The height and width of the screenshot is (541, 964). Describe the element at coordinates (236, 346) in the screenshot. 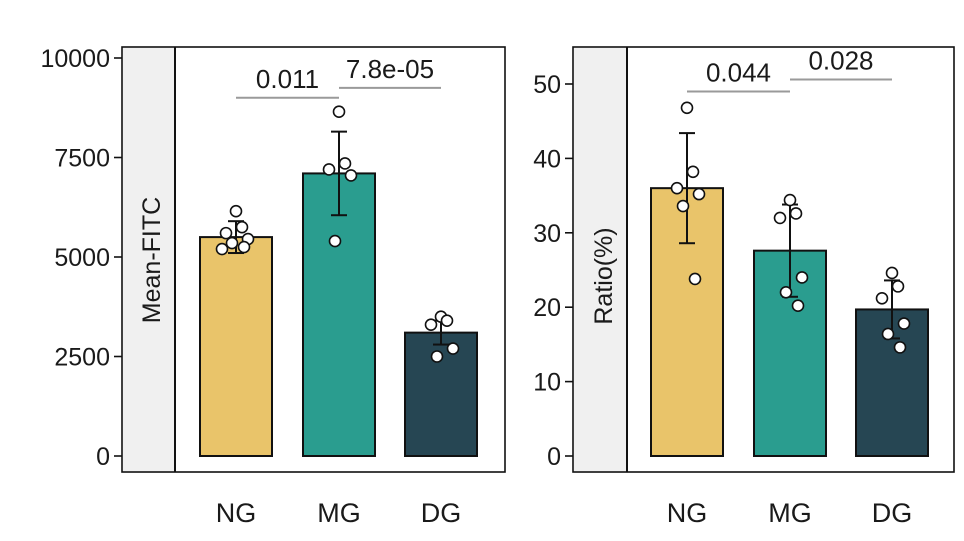

I see `bar-ng` at that location.